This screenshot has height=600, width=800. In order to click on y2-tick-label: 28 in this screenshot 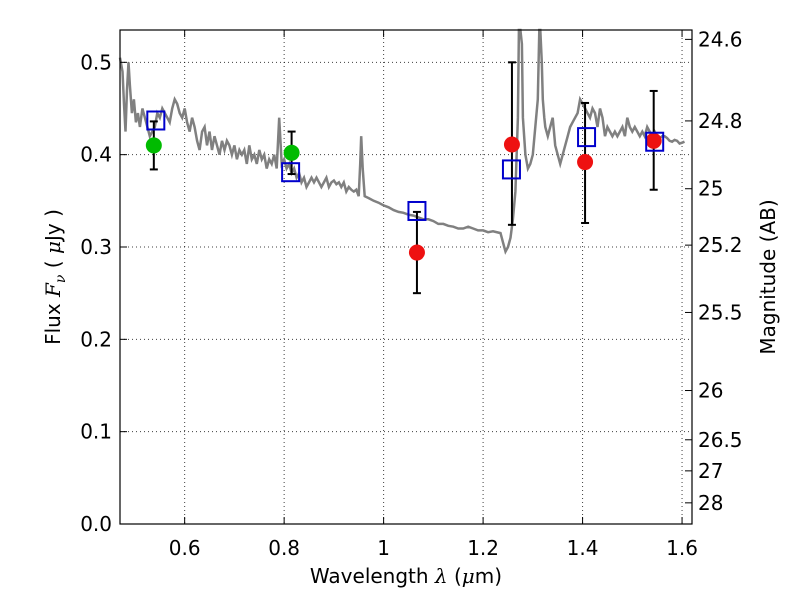, I will do `click(710, 503)`.